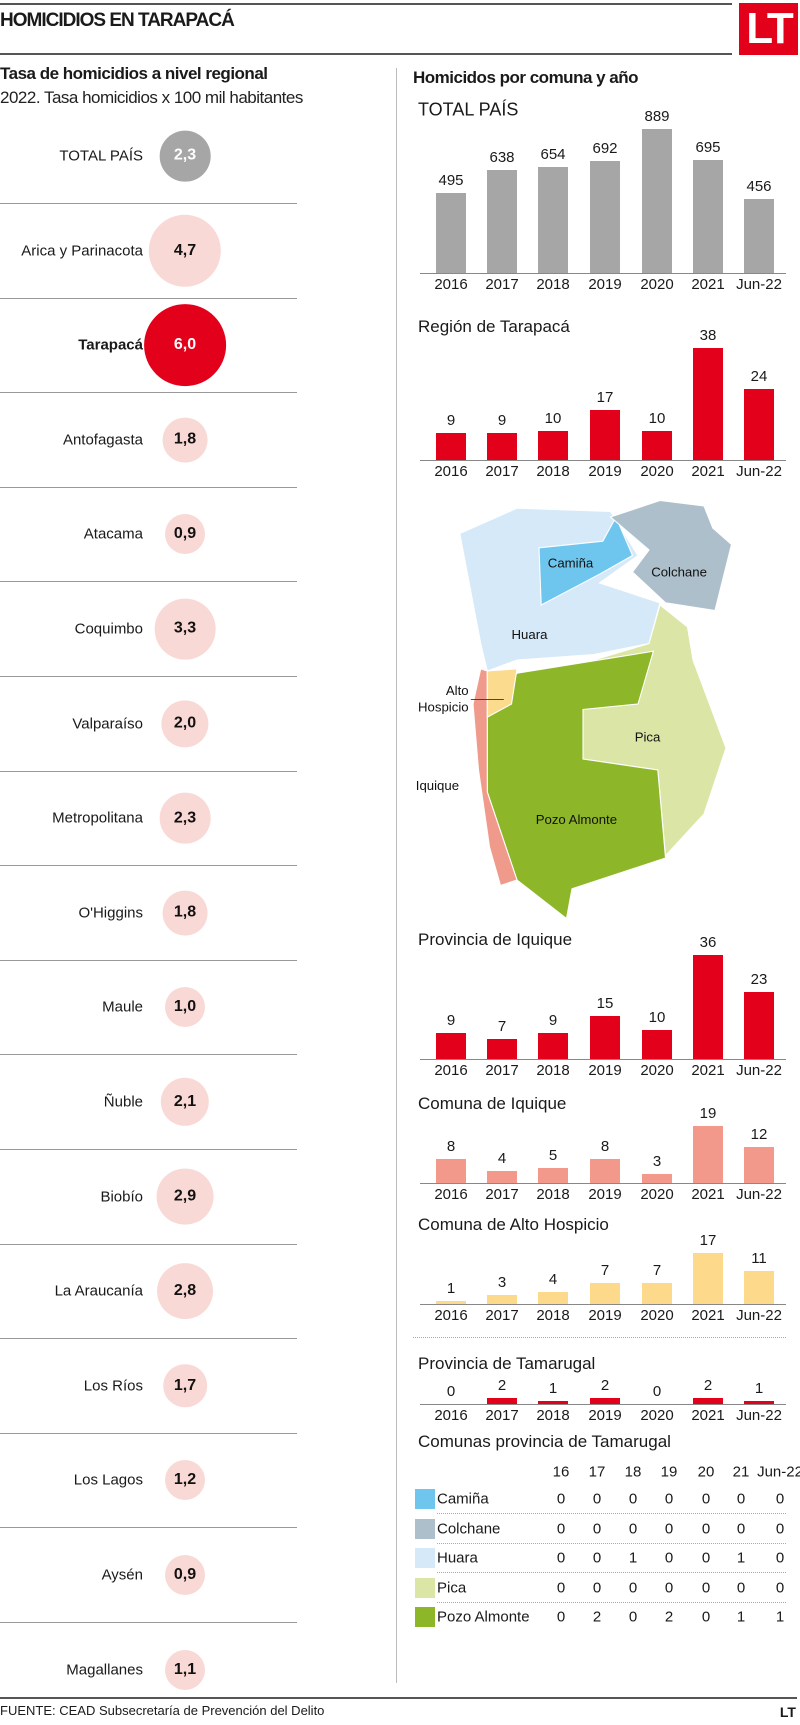  I want to click on region-label: Los Ríos, so click(113, 1386).